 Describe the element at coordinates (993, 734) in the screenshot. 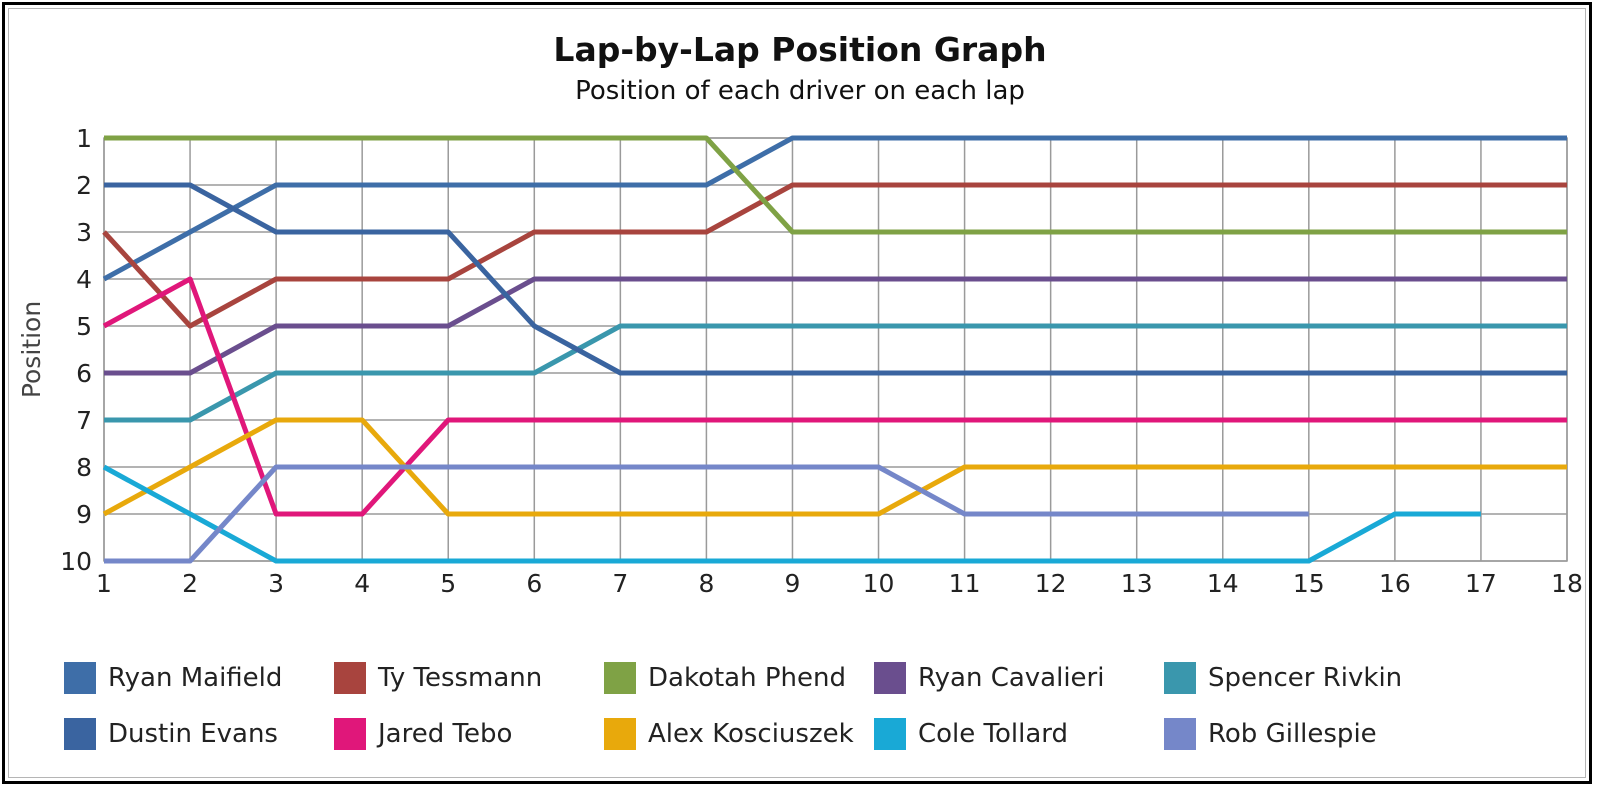

I see `legend-label: Cole Tollard` at that location.